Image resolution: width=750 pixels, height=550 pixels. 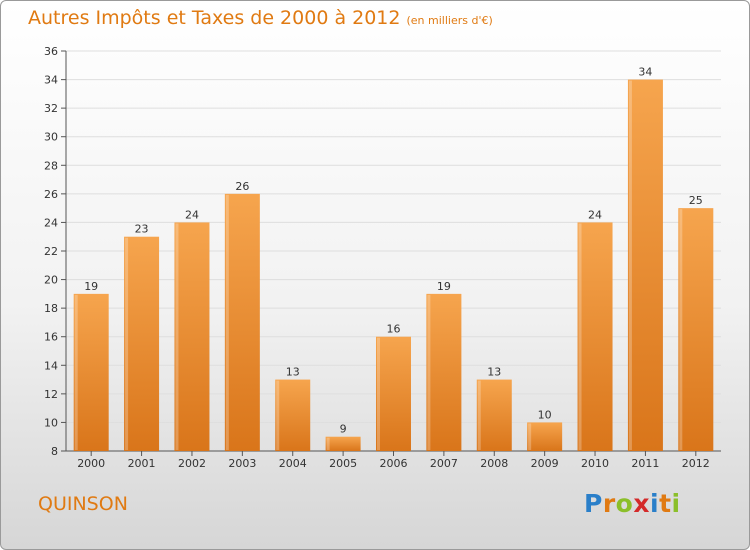 What do you see at coordinates (54, 451) in the screenshot?
I see `y-tick-label: 8` at bounding box center [54, 451].